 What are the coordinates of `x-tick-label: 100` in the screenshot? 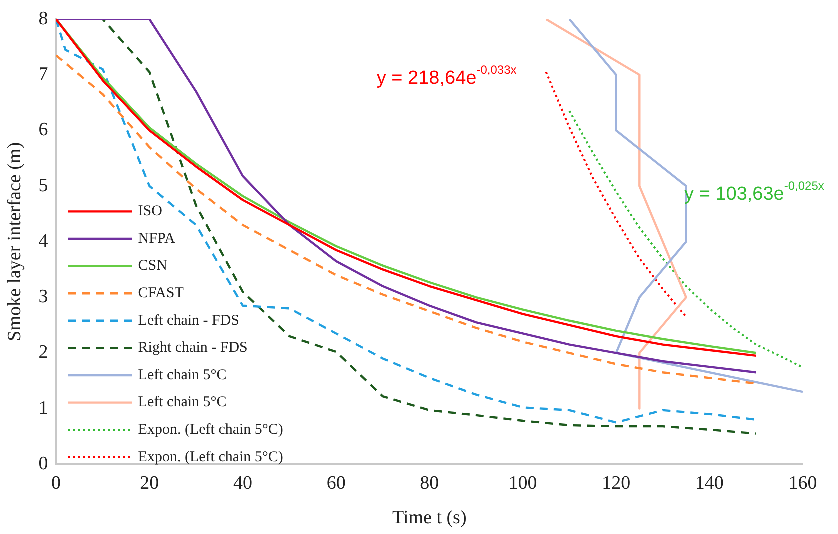 It's located at (523, 483).